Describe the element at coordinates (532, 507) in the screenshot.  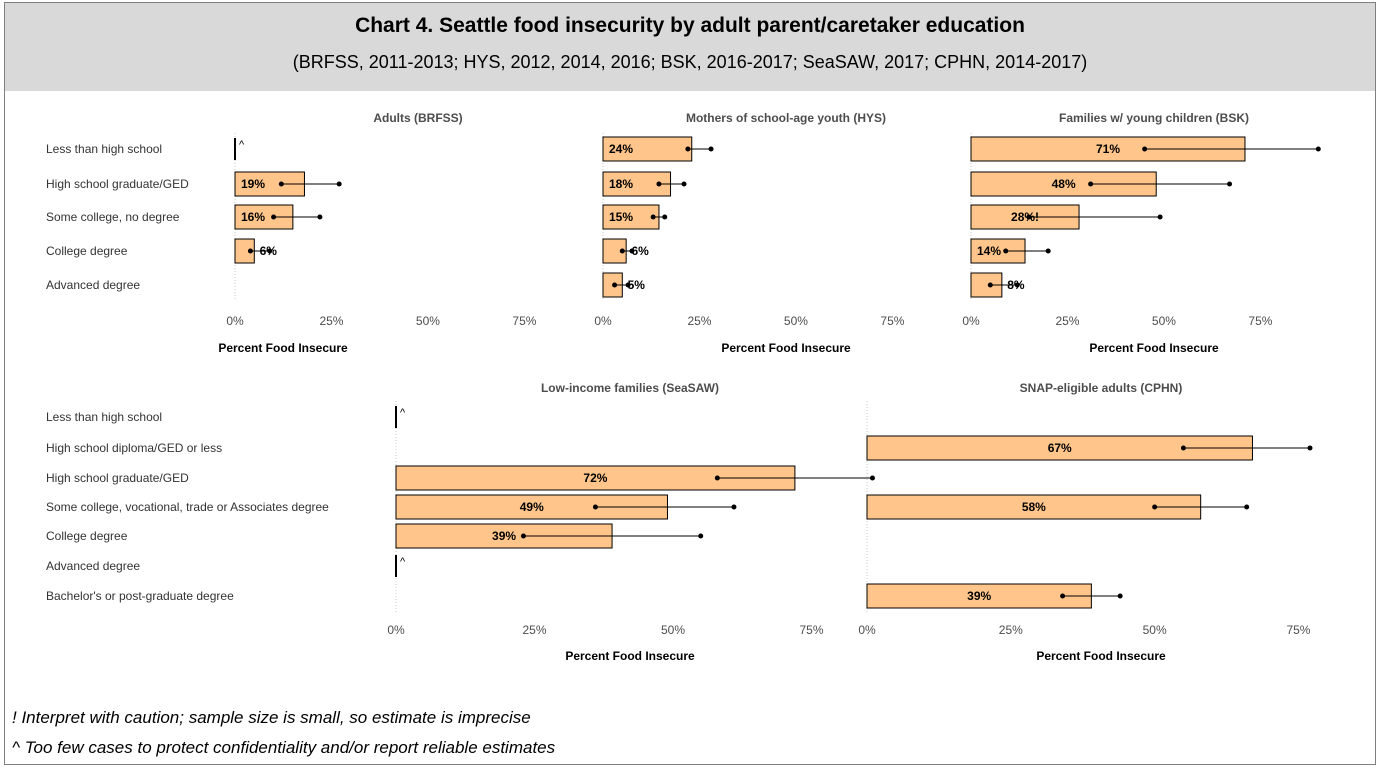
I see `data-label: 49%` at that location.